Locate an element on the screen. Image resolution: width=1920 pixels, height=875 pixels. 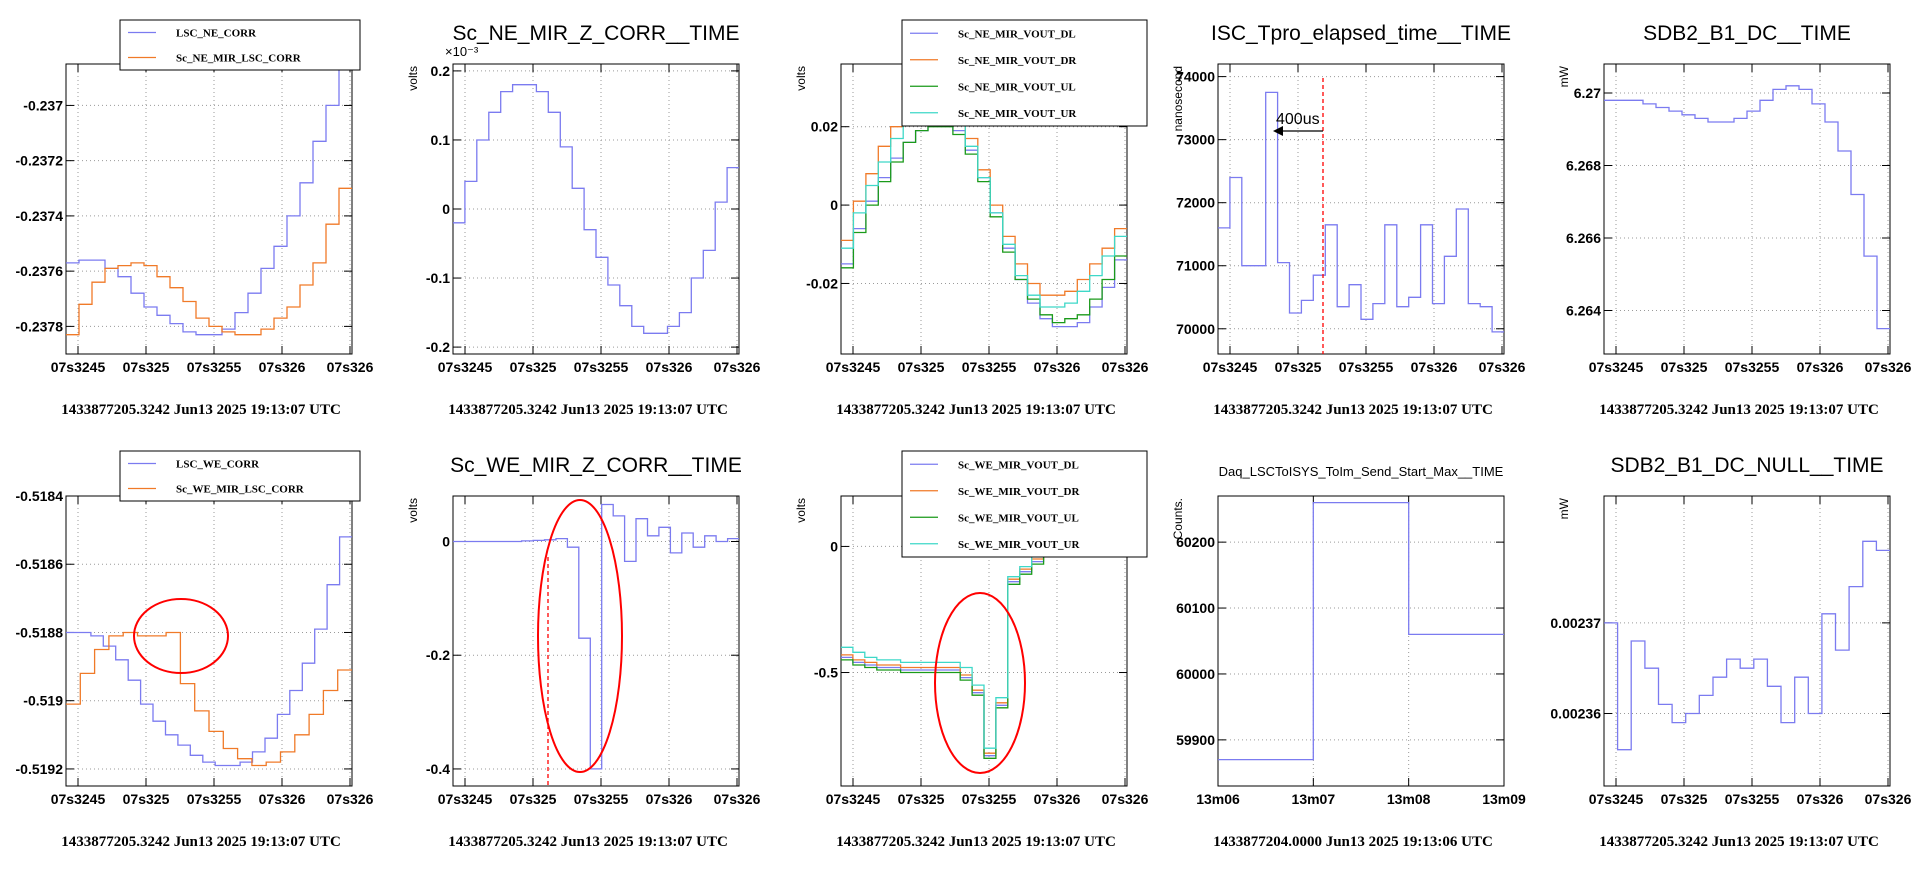
legend-label: Sc_NE_MIR_VOUT_DL is located at coordinates (1017, 34).